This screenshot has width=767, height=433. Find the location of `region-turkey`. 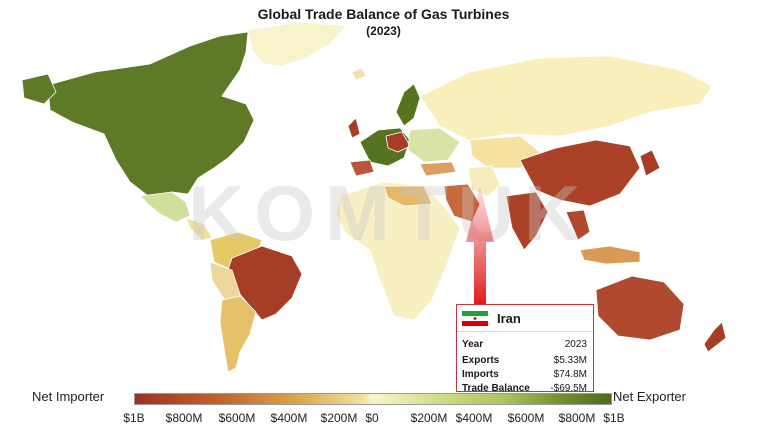

region-turkey is located at coordinates (438, 169).